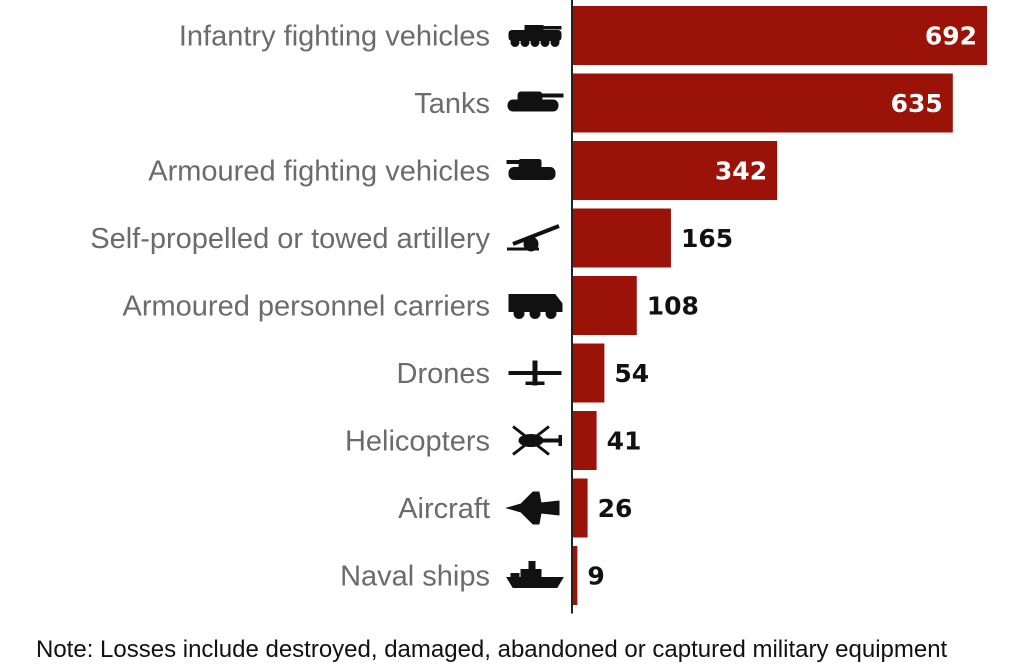  What do you see at coordinates (306, 307) in the screenshot?
I see `category-label: Armoured personnel carriers` at bounding box center [306, 307].